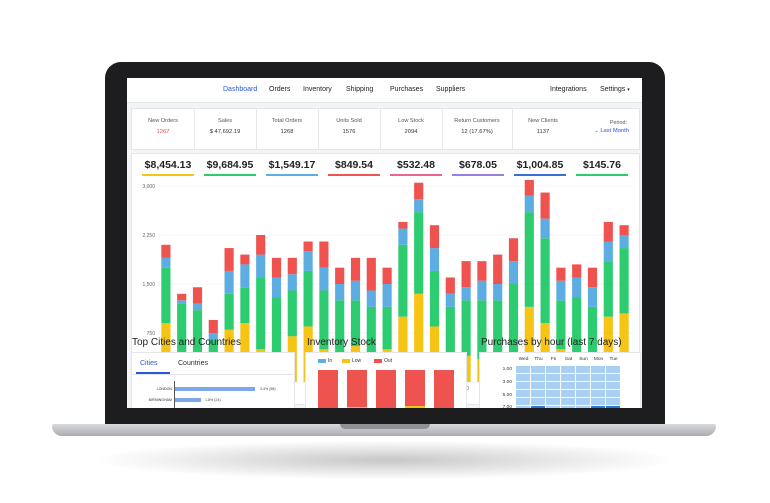 This screenshot has width=770, height=503. What do you see at coordinates (477, 129) in the screenshot?
I see `stat-return-customers: Return Customers 12 (17.67%)` at bounding box center [477, 129].